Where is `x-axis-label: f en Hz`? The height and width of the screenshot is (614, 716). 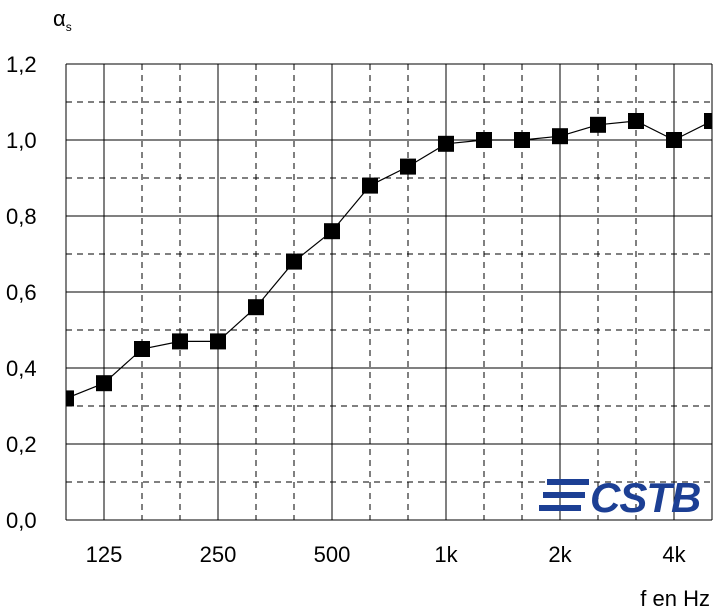 x-axis-label: f en Hz is located at coordinates (675, 598).